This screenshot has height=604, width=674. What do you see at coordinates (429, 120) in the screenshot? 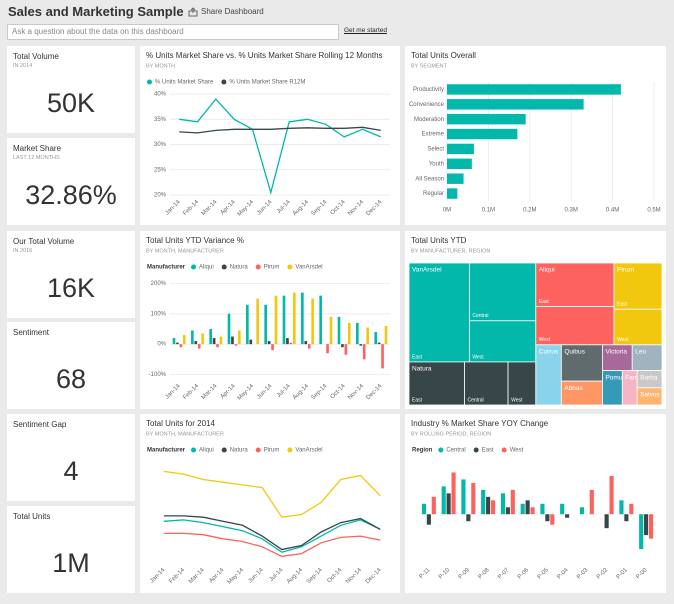
I see `y-tick-label: Moderation` at bounding box center [429, 120].